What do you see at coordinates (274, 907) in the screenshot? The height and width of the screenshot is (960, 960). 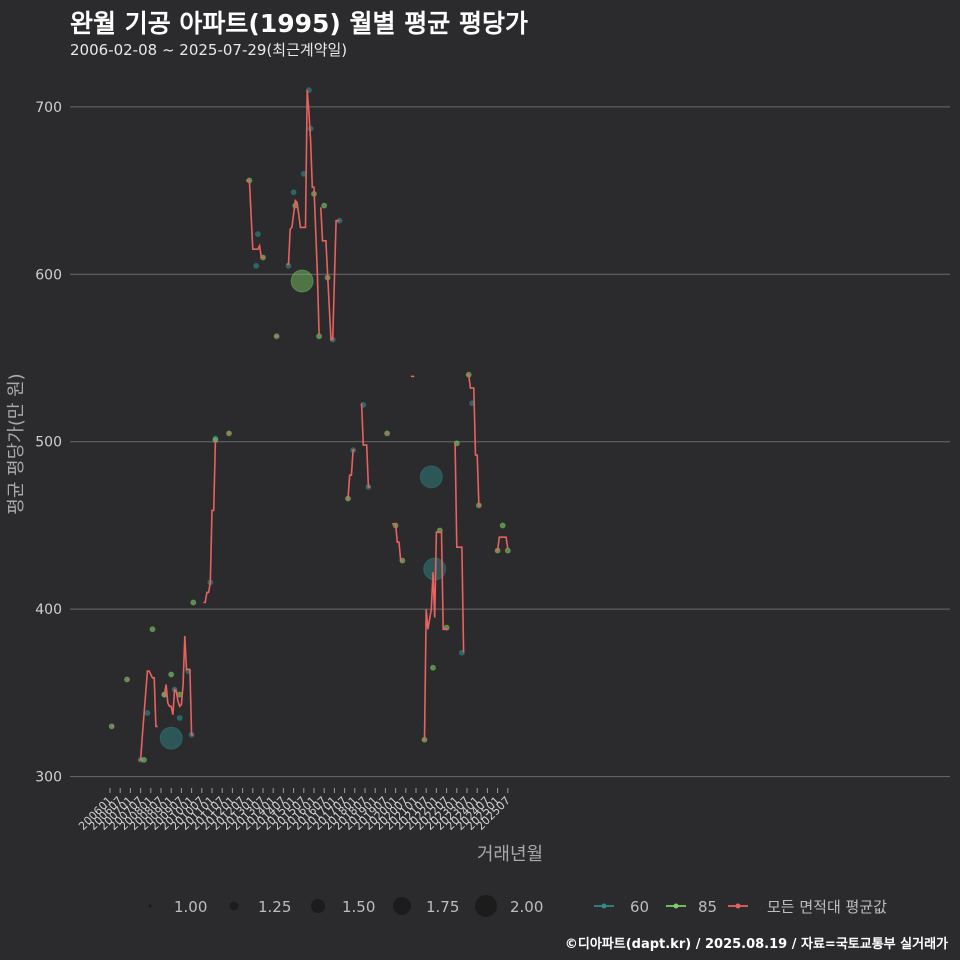 I see `size-legend-label: 1.25` at bounding box center [274, 907].